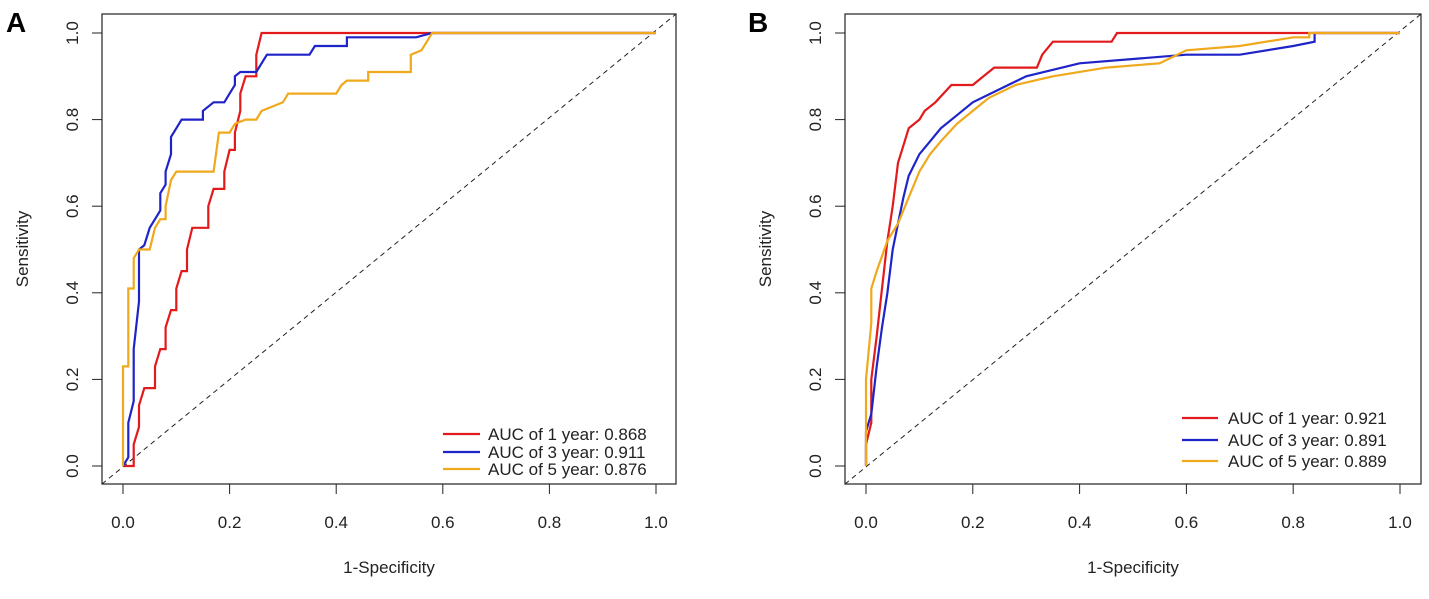  I want to click on y-axis-title-a: Sensitivity, so click(22, 248).